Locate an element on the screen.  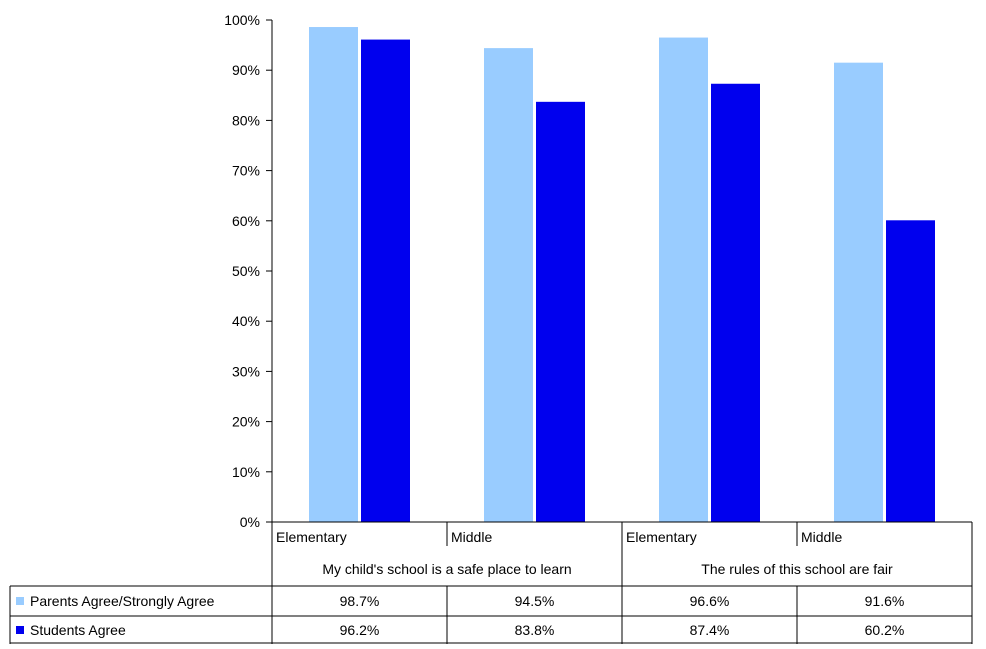
y-tick-label: 60% is located at coordinates (246, 221).